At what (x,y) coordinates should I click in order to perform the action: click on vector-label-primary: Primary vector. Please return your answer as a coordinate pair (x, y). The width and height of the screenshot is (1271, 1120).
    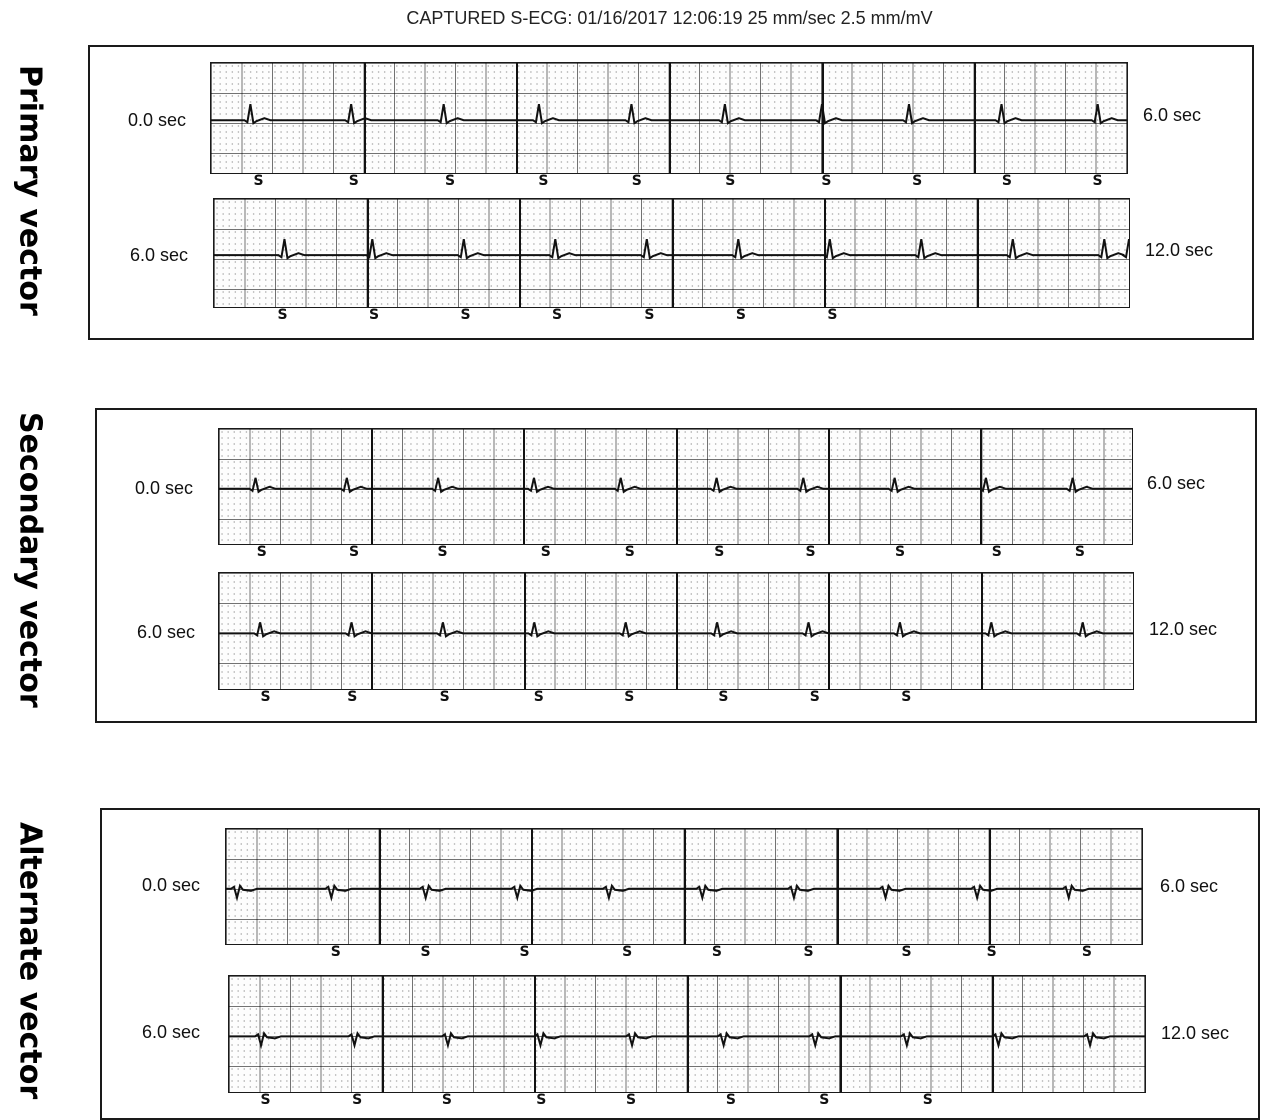
    Looking at the image, I should click on (30, 190).